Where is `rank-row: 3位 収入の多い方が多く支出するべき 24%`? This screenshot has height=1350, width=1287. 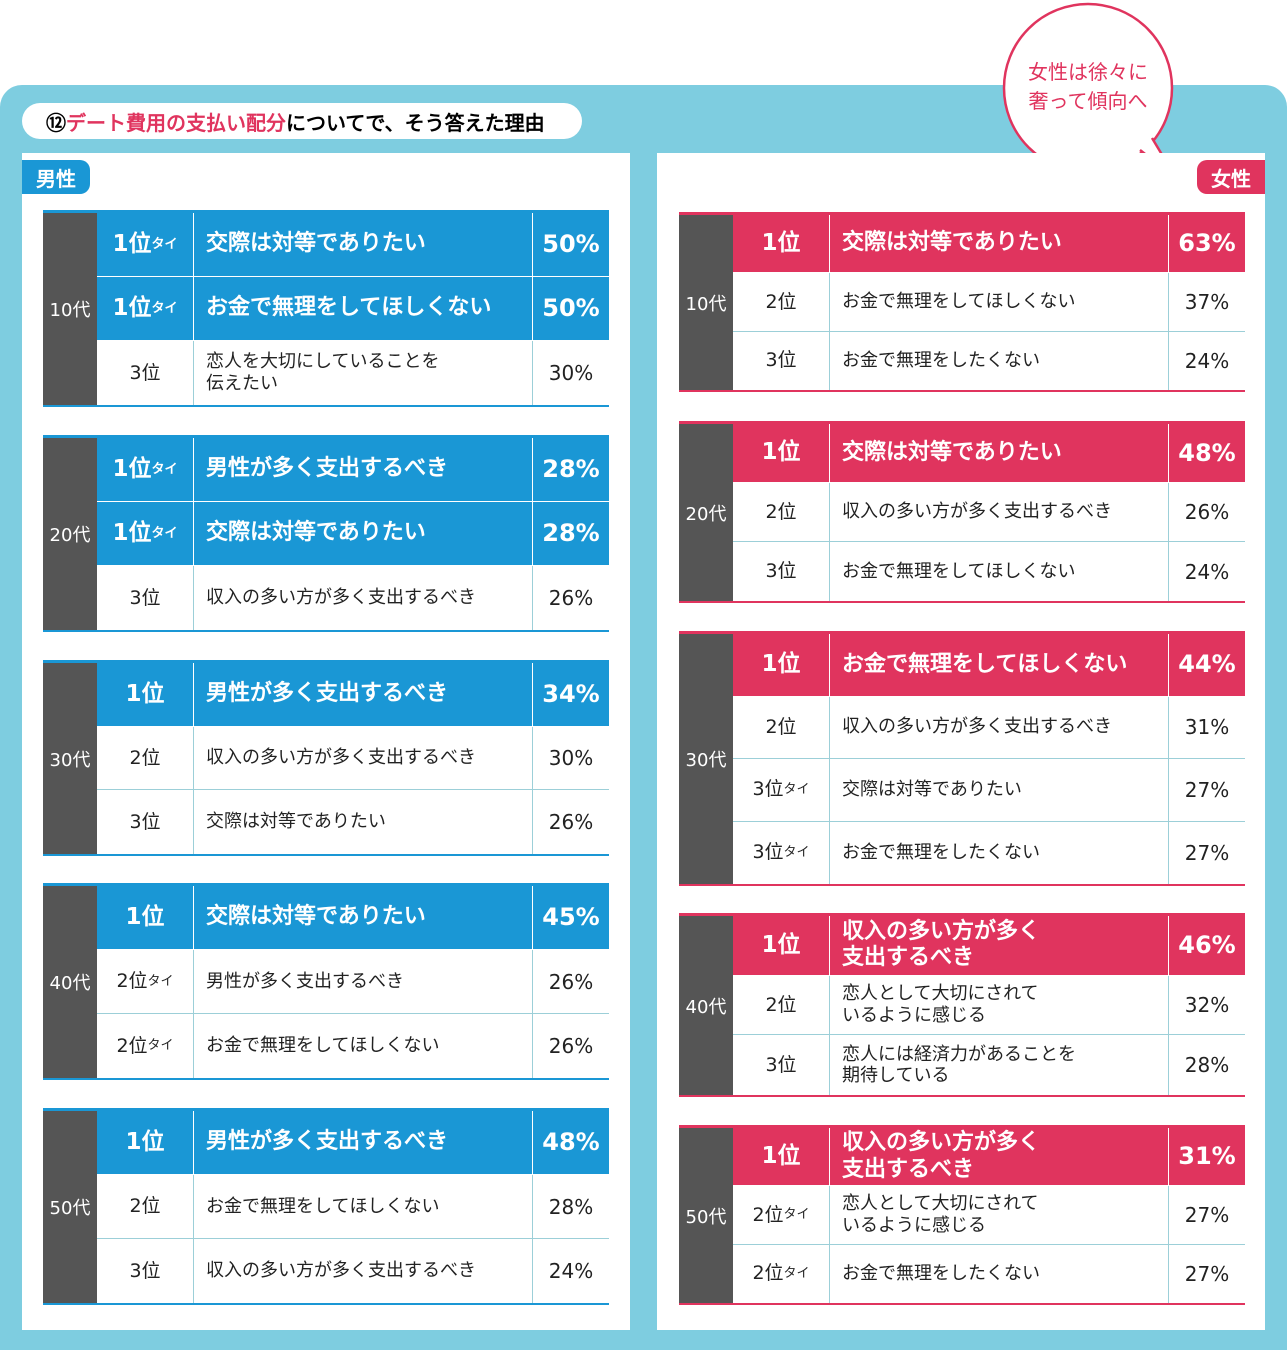
rank-row: 3位 収入の多い方が多く支出するべき 24% is located at coordinates (353, 1271).